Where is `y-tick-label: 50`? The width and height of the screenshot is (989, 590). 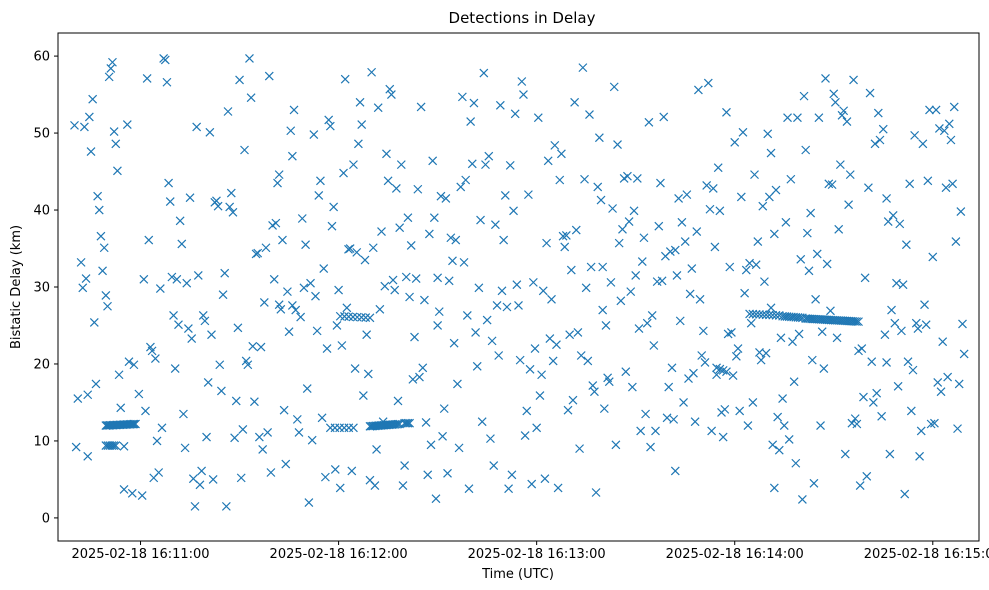
y-tick-label: 50 is located at coordinates (41, 134).